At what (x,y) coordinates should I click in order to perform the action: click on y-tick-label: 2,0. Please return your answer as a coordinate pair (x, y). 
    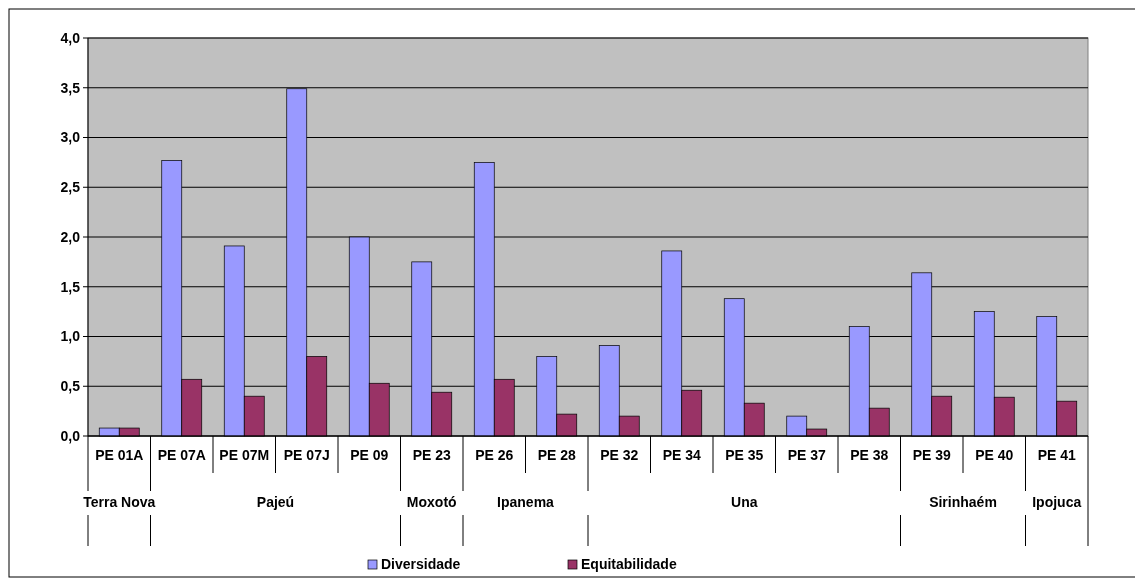
    Looking at the image, I should click on (70, 236).